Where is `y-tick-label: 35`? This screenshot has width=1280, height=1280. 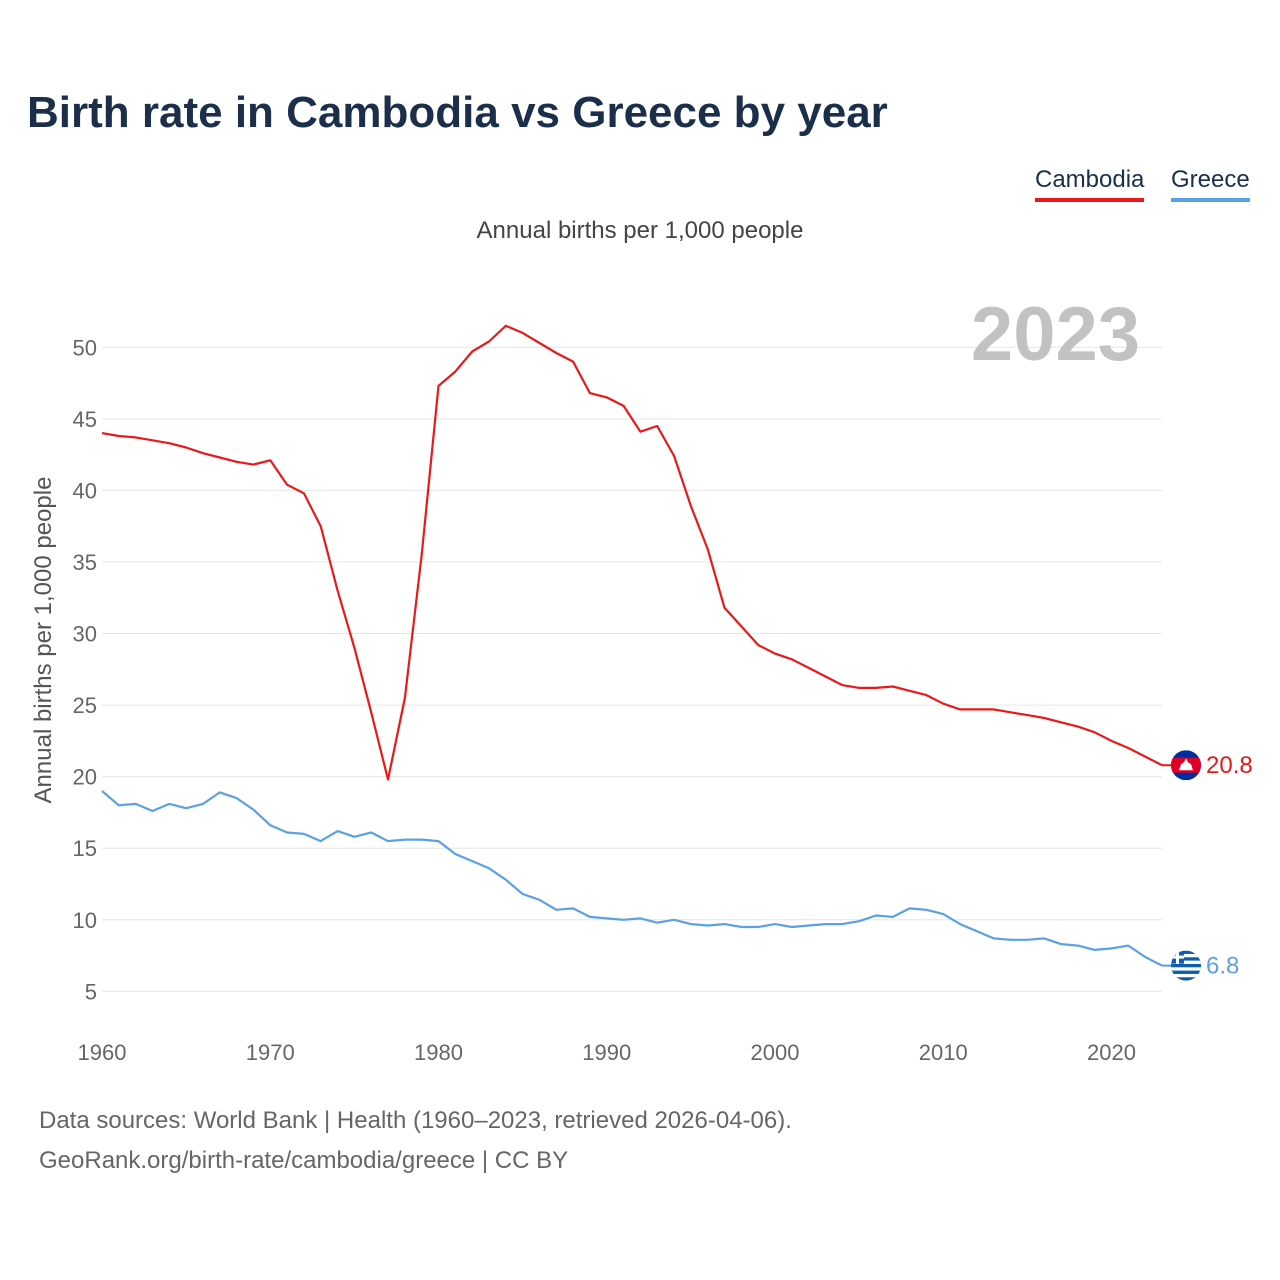 y-tick-label: 35 is located at coordinates (85, 562).